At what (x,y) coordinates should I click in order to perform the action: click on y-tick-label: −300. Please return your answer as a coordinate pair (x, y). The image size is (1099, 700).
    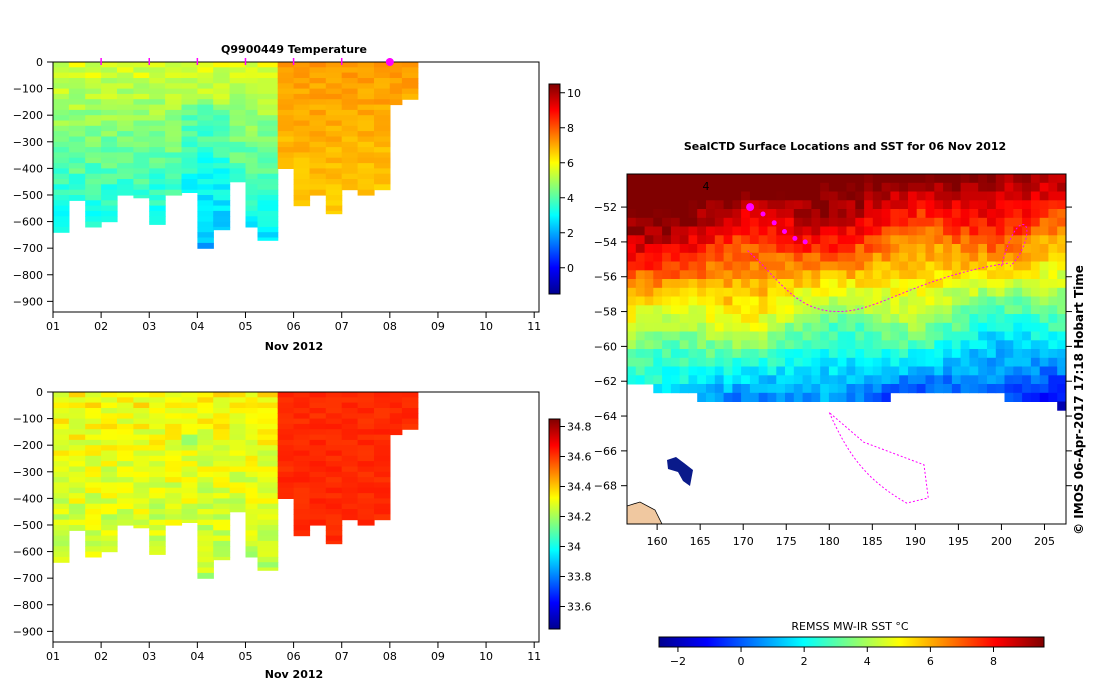
    Looking at the image, I should click on (28, 142).